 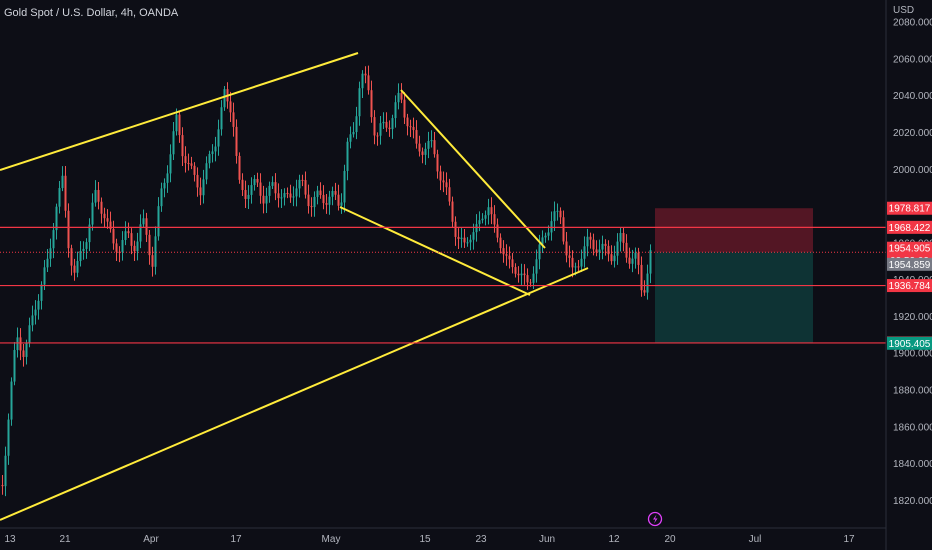 What do you see at coordinates (734, 298) in the screenshot?
I see `take-profit-zone` at bounding box center [734, 298].